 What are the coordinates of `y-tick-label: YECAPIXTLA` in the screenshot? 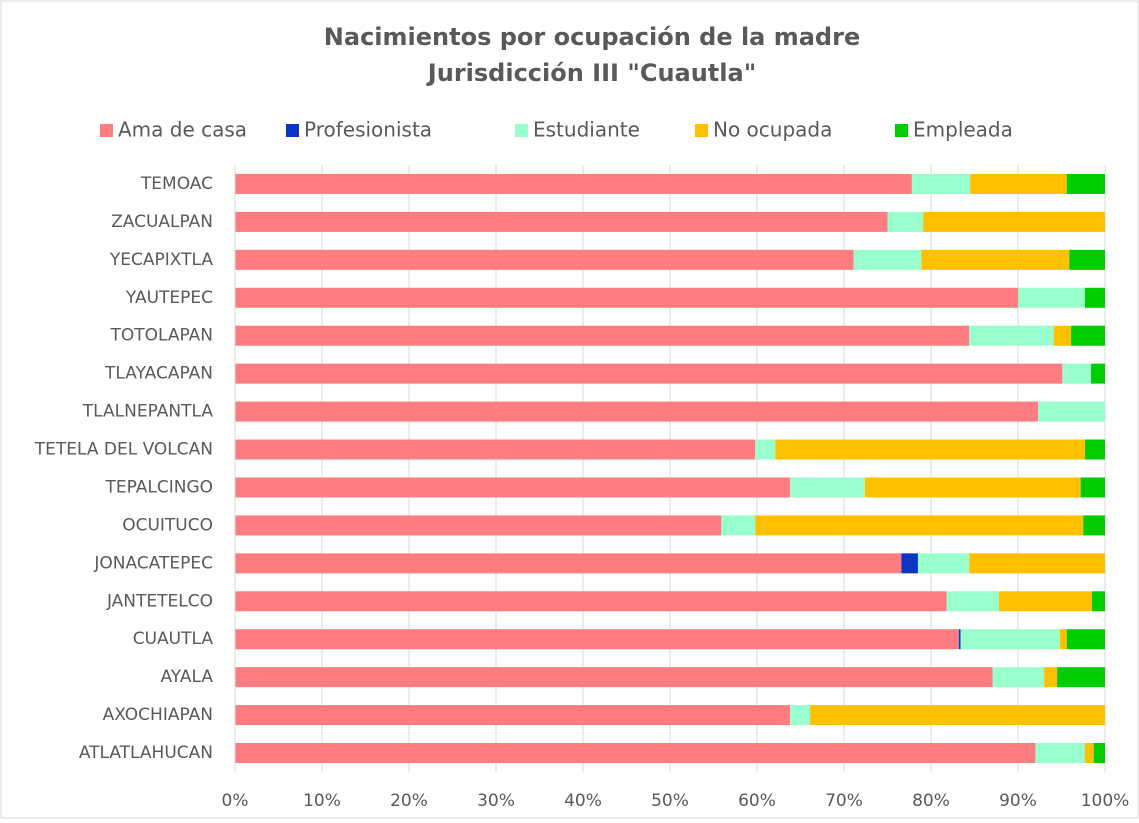 It's located at (161, 260).